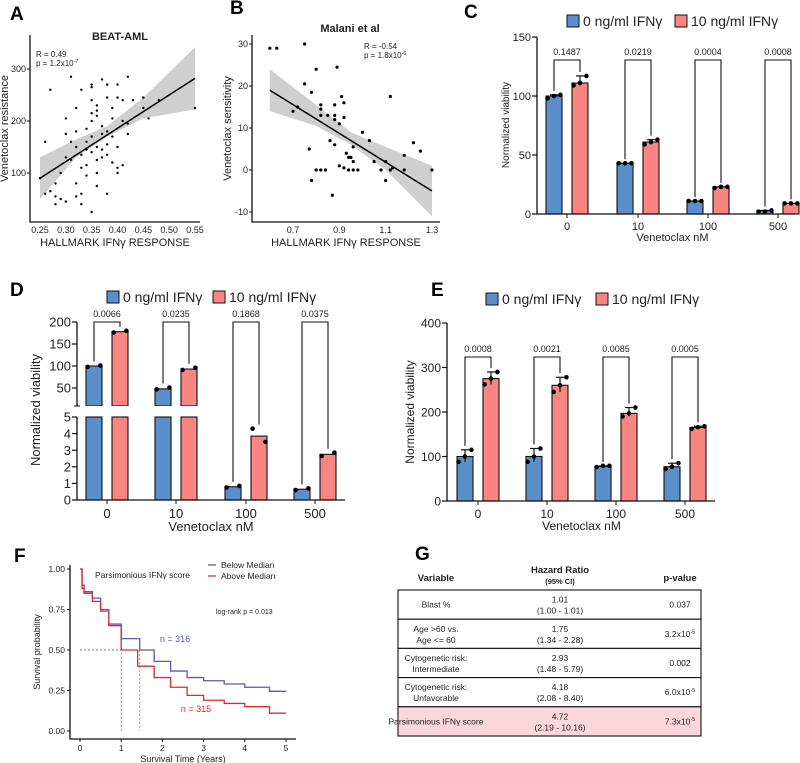  I want to click on y-tick-label: 1, so click(67, 483).